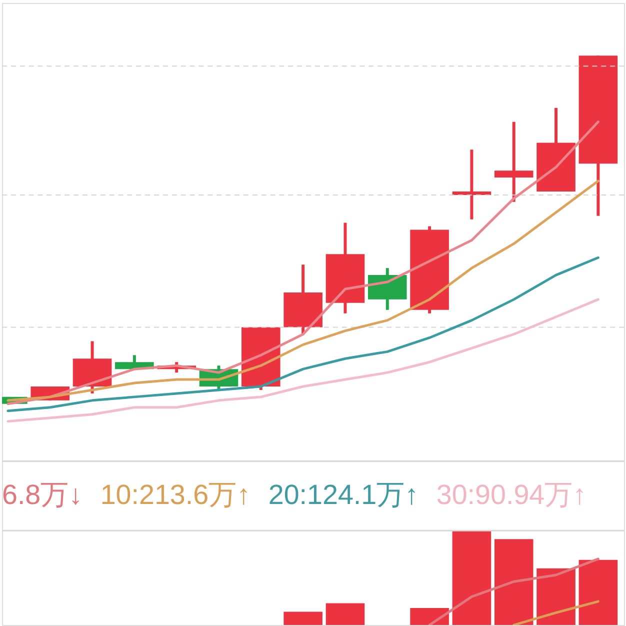  I want to click on text: 10:213.6万↑, so click(175, 494).